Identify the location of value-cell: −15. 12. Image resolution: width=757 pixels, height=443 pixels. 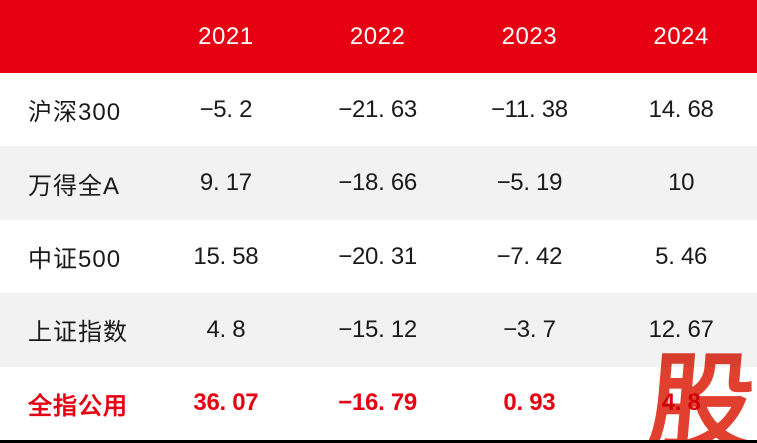
(377, 329).